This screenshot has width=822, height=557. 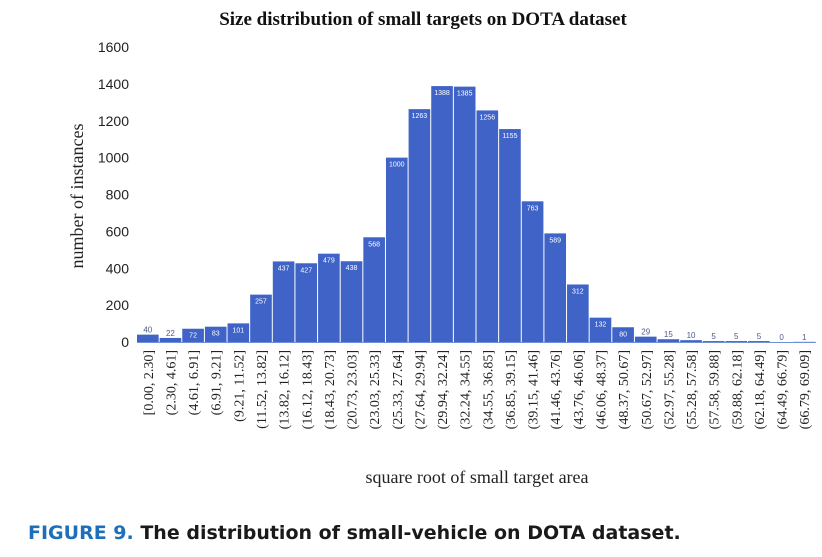 What do you see at coordinates (556, 389) in the screenshot?
I see `x-tick-label: (41.46, 43.76]` at bounding box center [556, 389].